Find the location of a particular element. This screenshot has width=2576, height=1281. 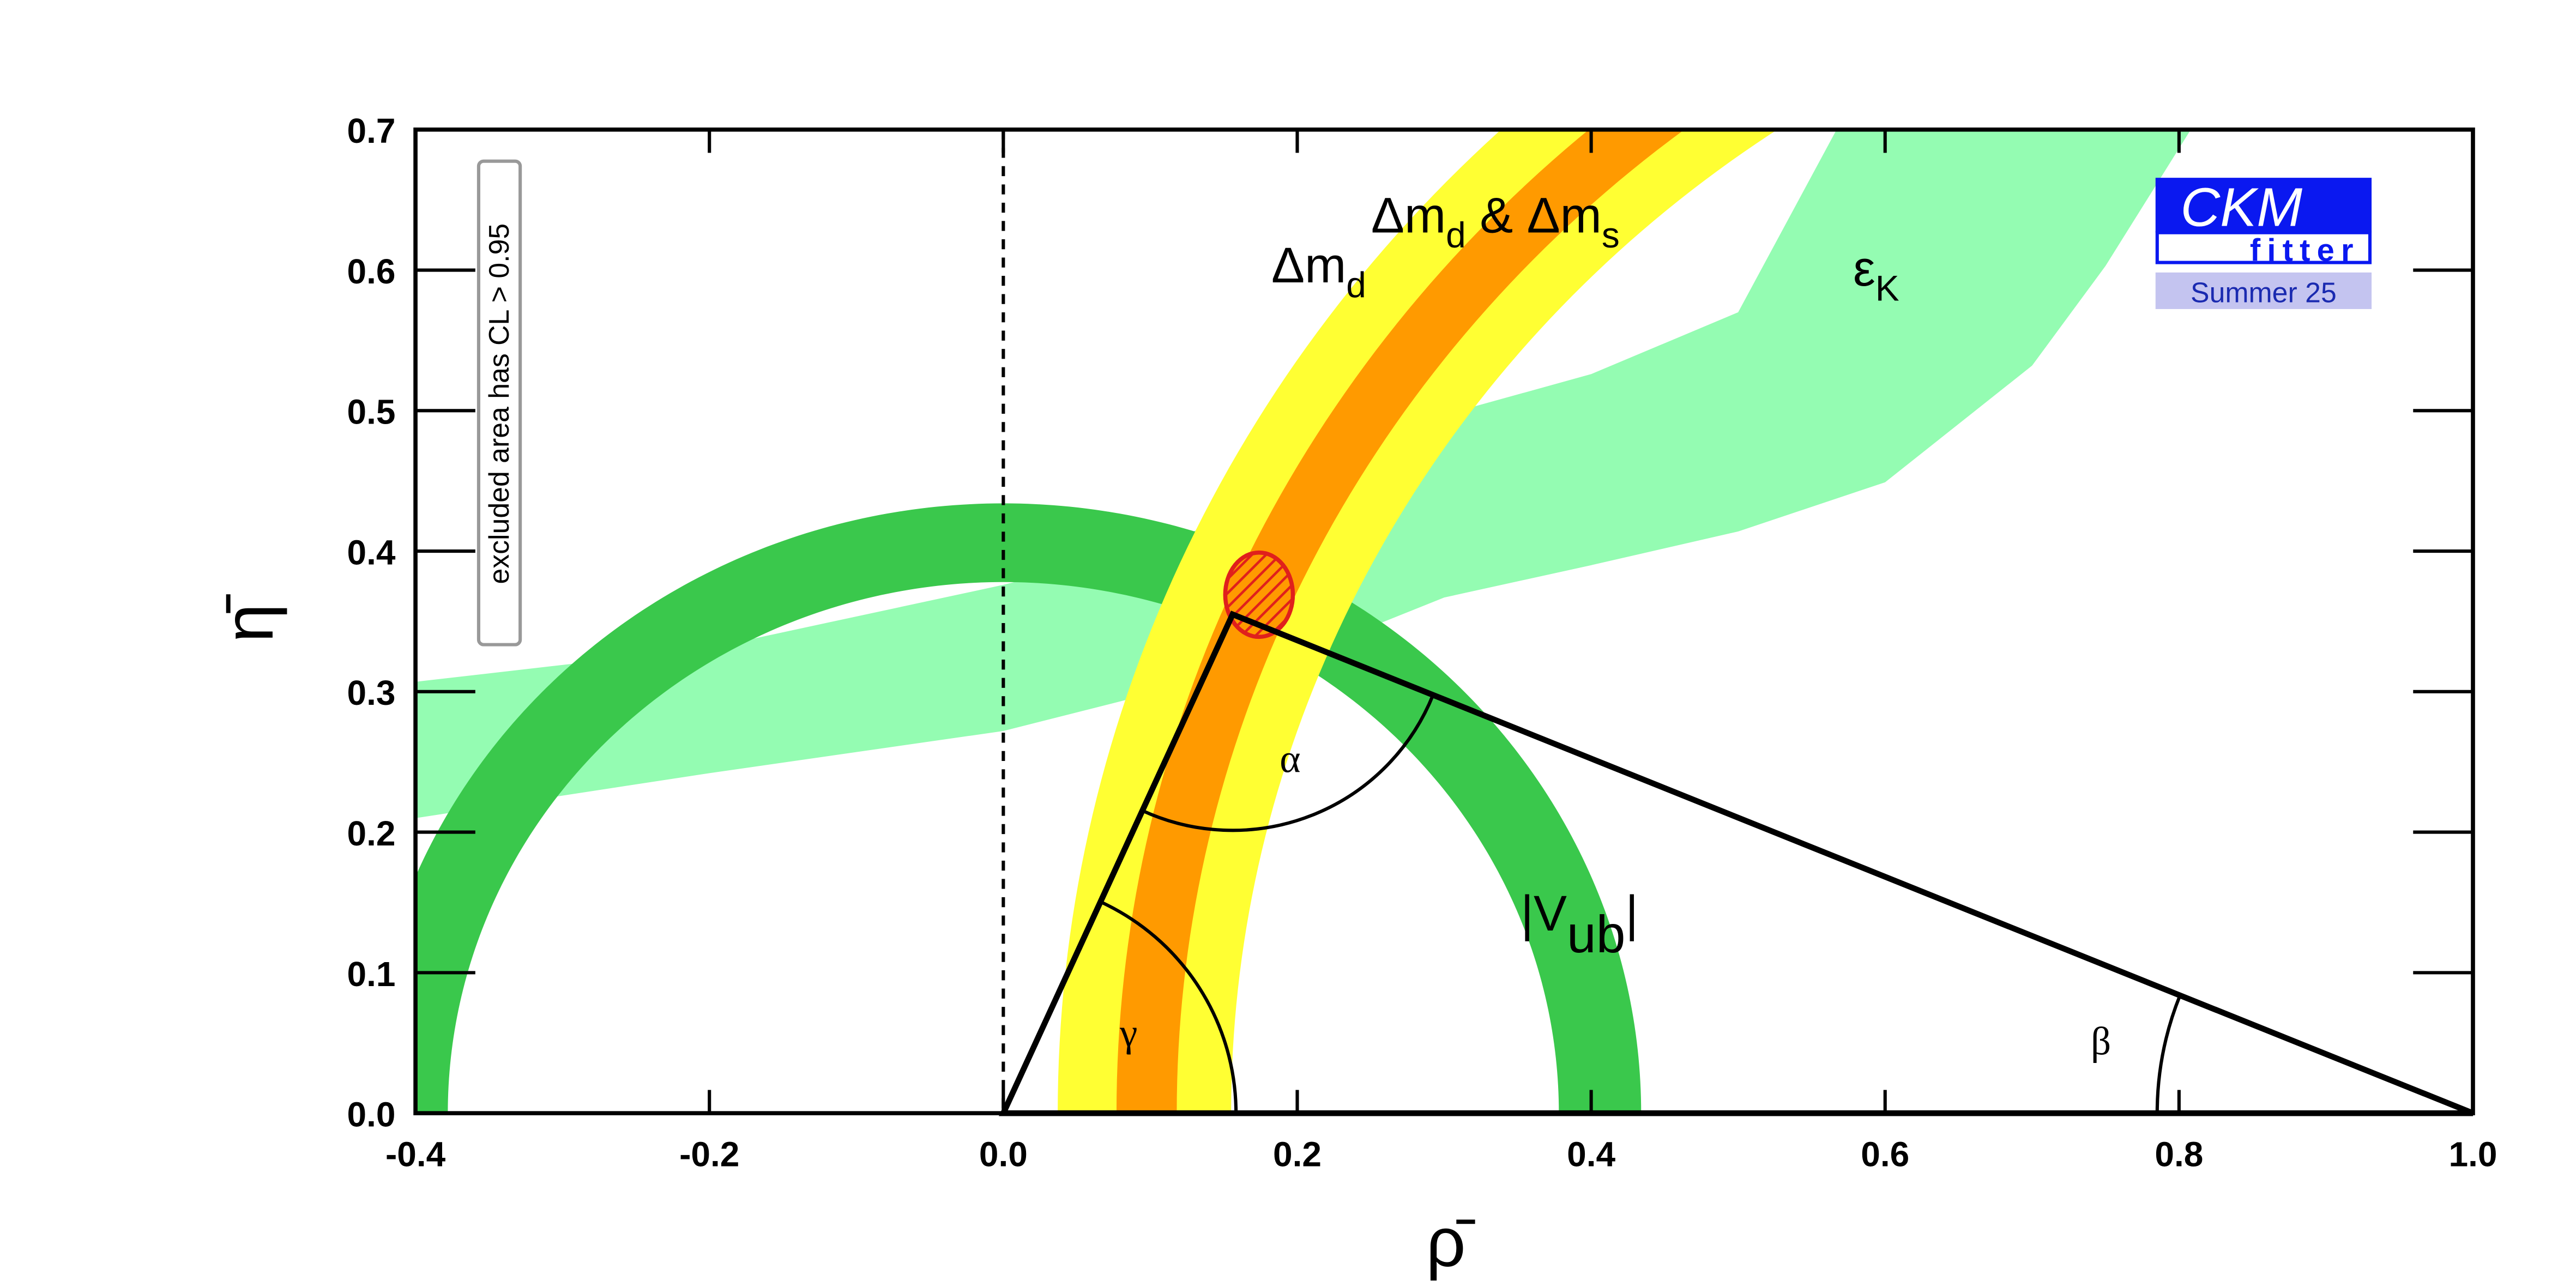

logo: CKM fitter Summer 25 is located at coordinates (2264, 243).